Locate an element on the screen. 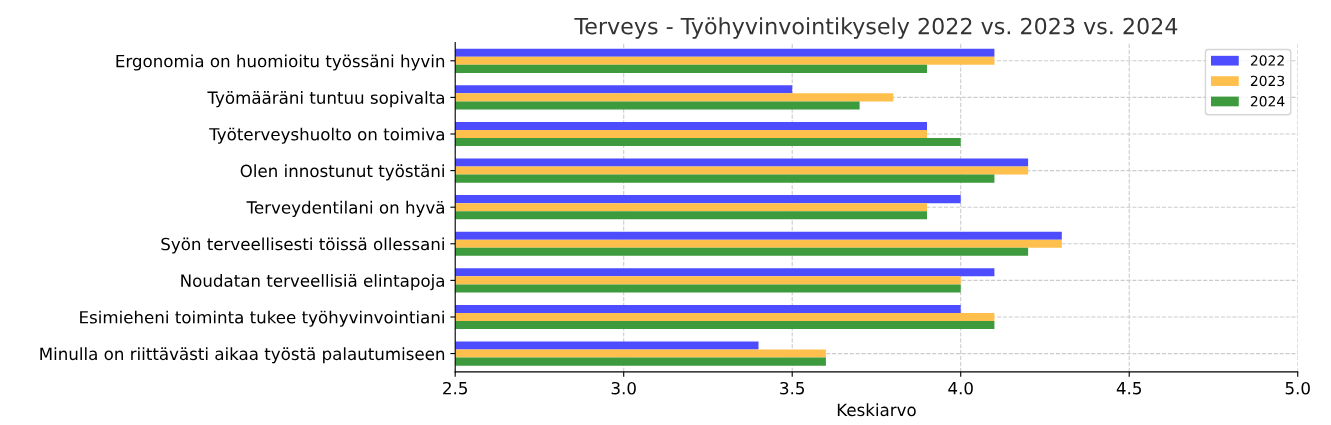 The width and height of the screenshot is (1331, 425). legend-label: 2022 is located at coordinates (1267, 60).